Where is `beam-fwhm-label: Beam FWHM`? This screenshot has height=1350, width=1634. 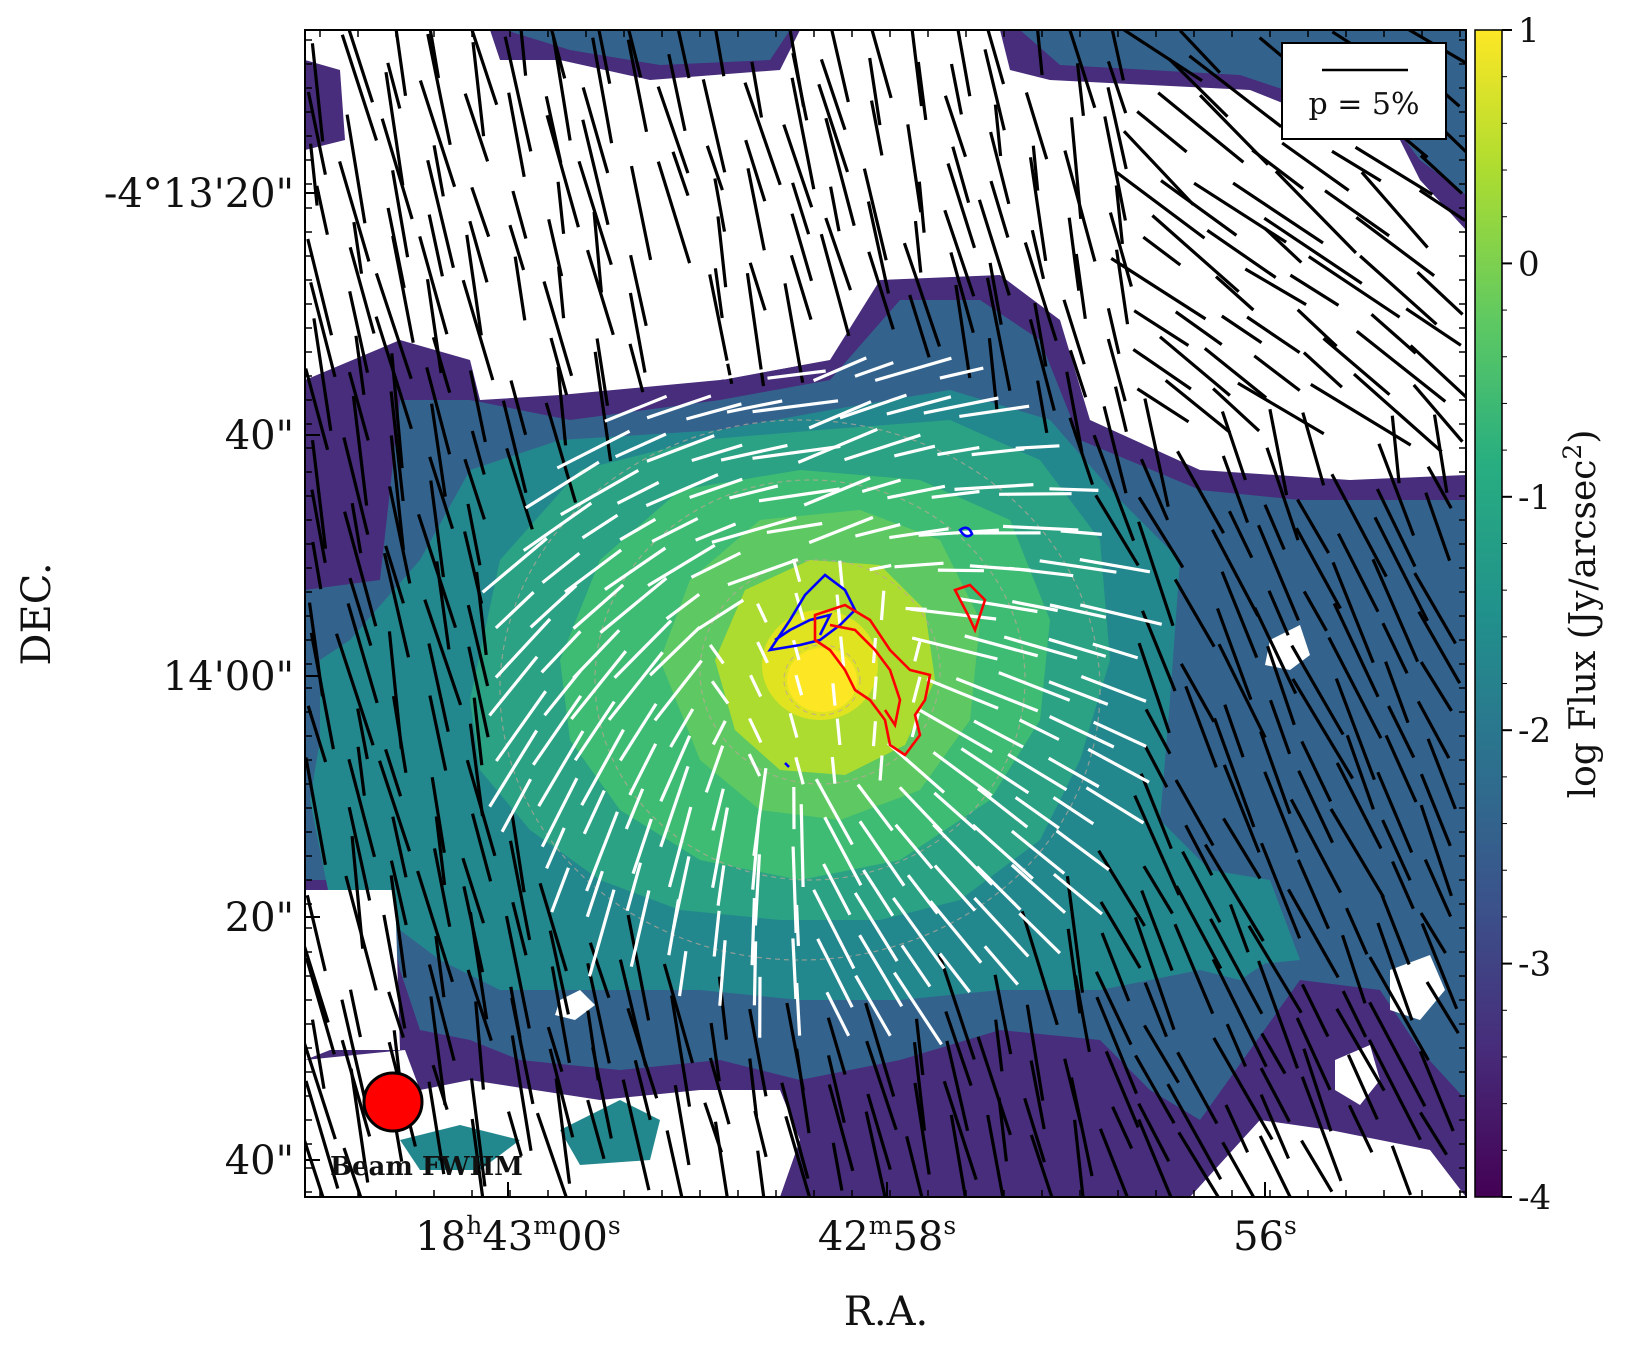
beam-fwhm-label: Beam FWHM is located at coordinates (426, 1167).